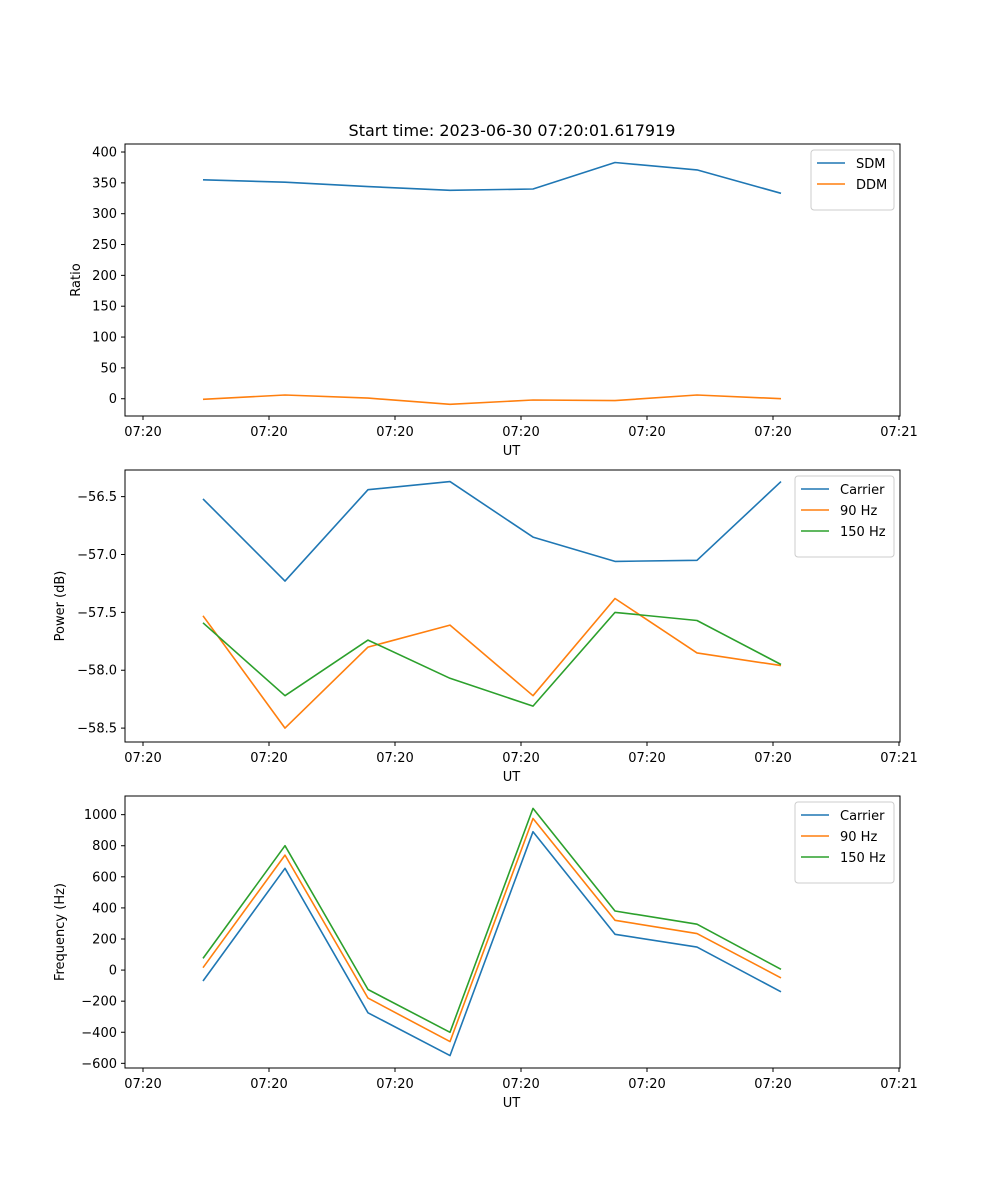  What do you see at coordinates (870, 164) in the screenshot?
I see `legend-label: SDM` at bounding box center [870, 164].